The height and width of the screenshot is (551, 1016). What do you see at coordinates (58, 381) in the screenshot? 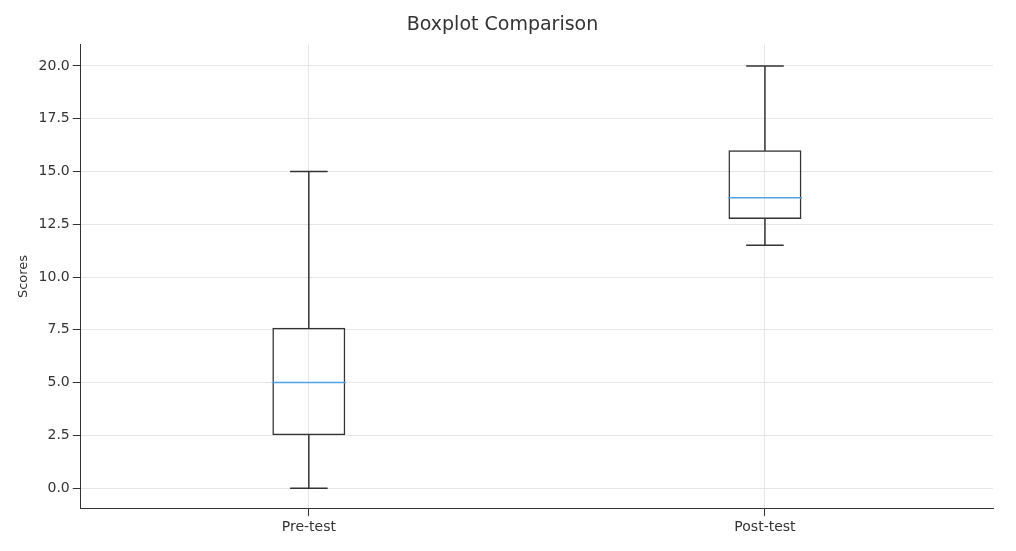
I see `y-tick-label: 5.0` at bounding box center [58, 381].